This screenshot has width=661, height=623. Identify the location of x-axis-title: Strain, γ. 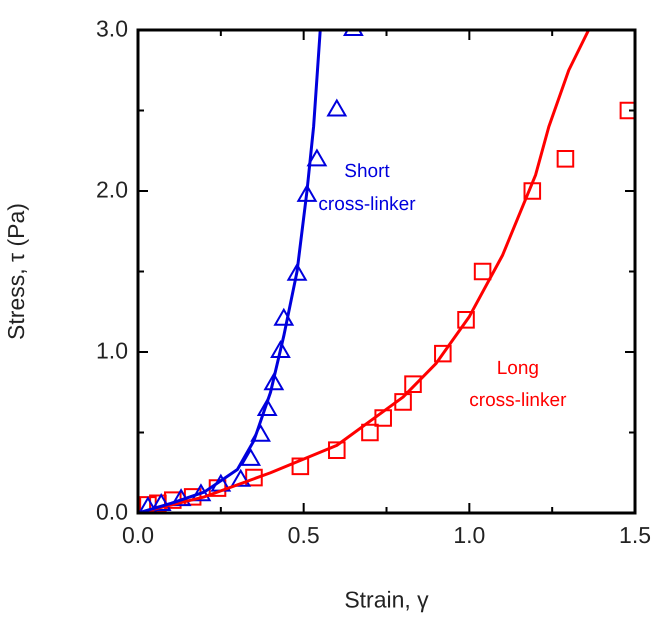
(387, 599).